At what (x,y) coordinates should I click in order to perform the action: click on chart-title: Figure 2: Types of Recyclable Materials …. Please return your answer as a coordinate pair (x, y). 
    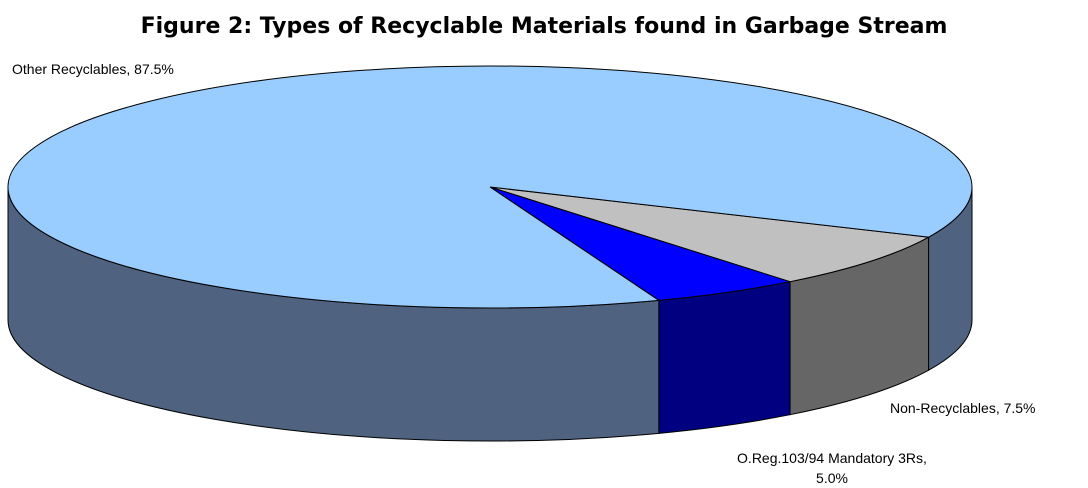
    Looking at the image, I should click on (544, 26).